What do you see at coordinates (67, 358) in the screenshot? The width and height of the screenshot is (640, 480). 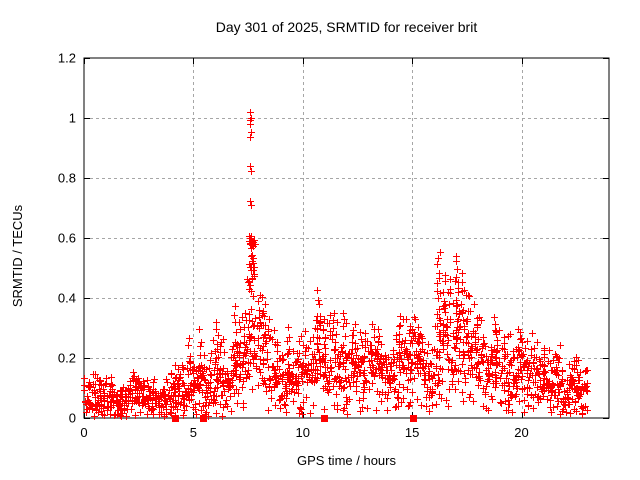 I see `y-tick-label: 0.2` at bounding box center [67, 358].